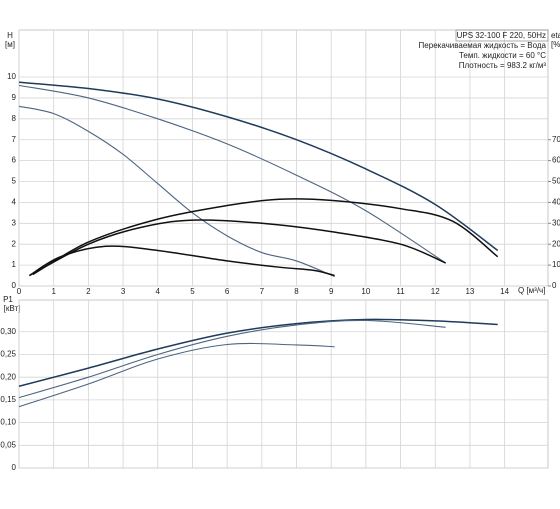 The image size is (560, 509). What do you see at coordinates (227, 291) in the screenshot?
I see `x-tick-label: 6` at bounding box center [227, 291].